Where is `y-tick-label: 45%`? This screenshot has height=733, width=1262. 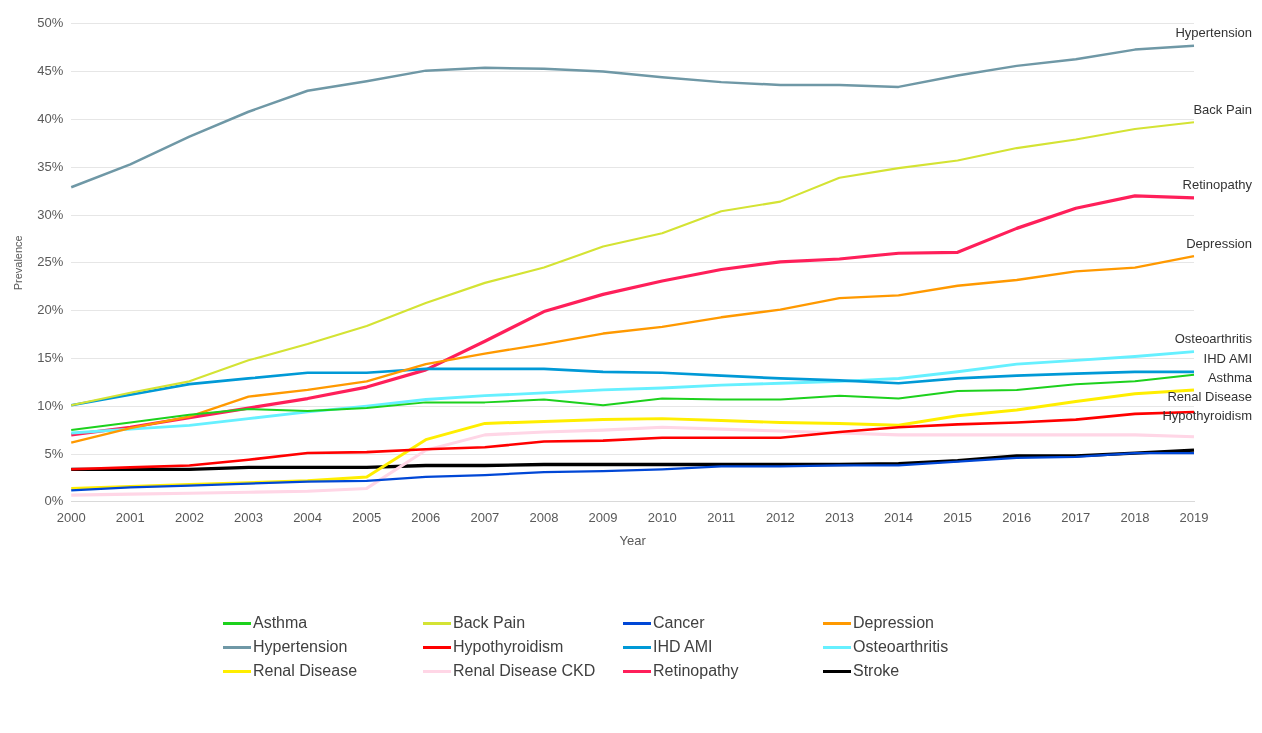 y-tick-label: 45% is located at coordinates (50, 71).